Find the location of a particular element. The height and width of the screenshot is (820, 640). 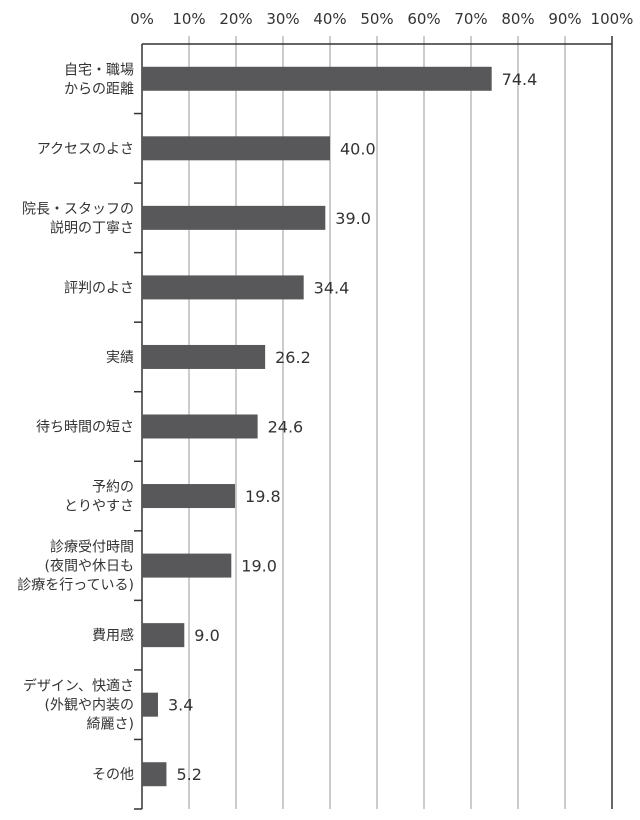

category-label: その他 is located at coordinates (113, 775).